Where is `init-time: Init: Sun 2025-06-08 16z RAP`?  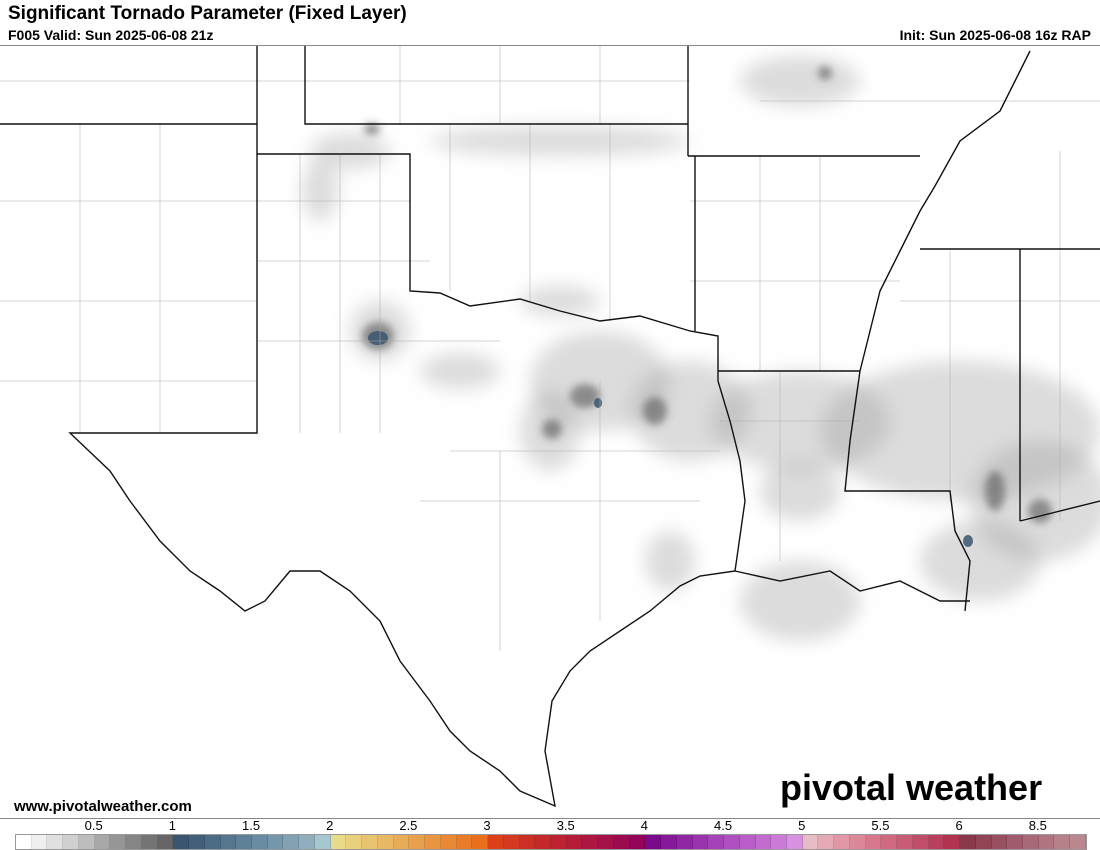 init-time: Init: Sun 2025-06-08 16z RAP is located at coordinates (995, 35).